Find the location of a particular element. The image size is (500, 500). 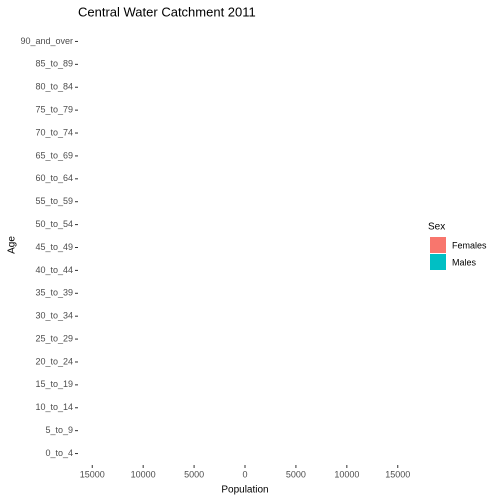

y-tick-label: 65_to_69 is located at coordinates (54, 155).